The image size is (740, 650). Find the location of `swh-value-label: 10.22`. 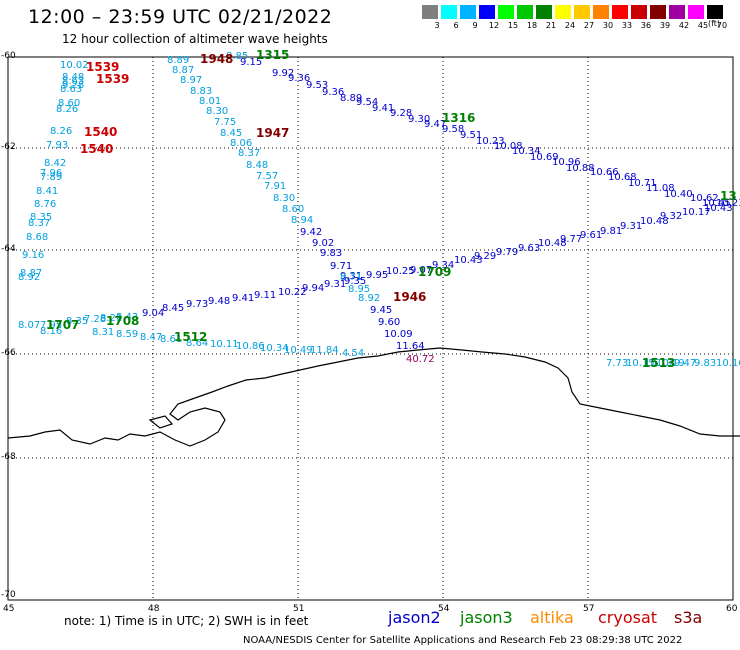

swh-value-label: 10.22 is located at coordinates (292, 292).